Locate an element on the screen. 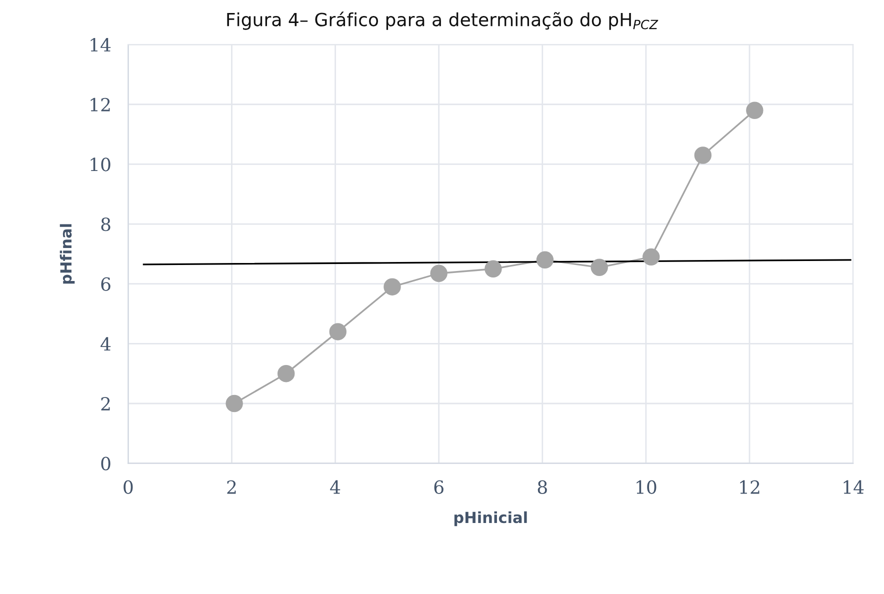 Image resolution: width=884 pixels, height=594 pixels. y-tick-label: 8 is located at coordinates (105, 224).